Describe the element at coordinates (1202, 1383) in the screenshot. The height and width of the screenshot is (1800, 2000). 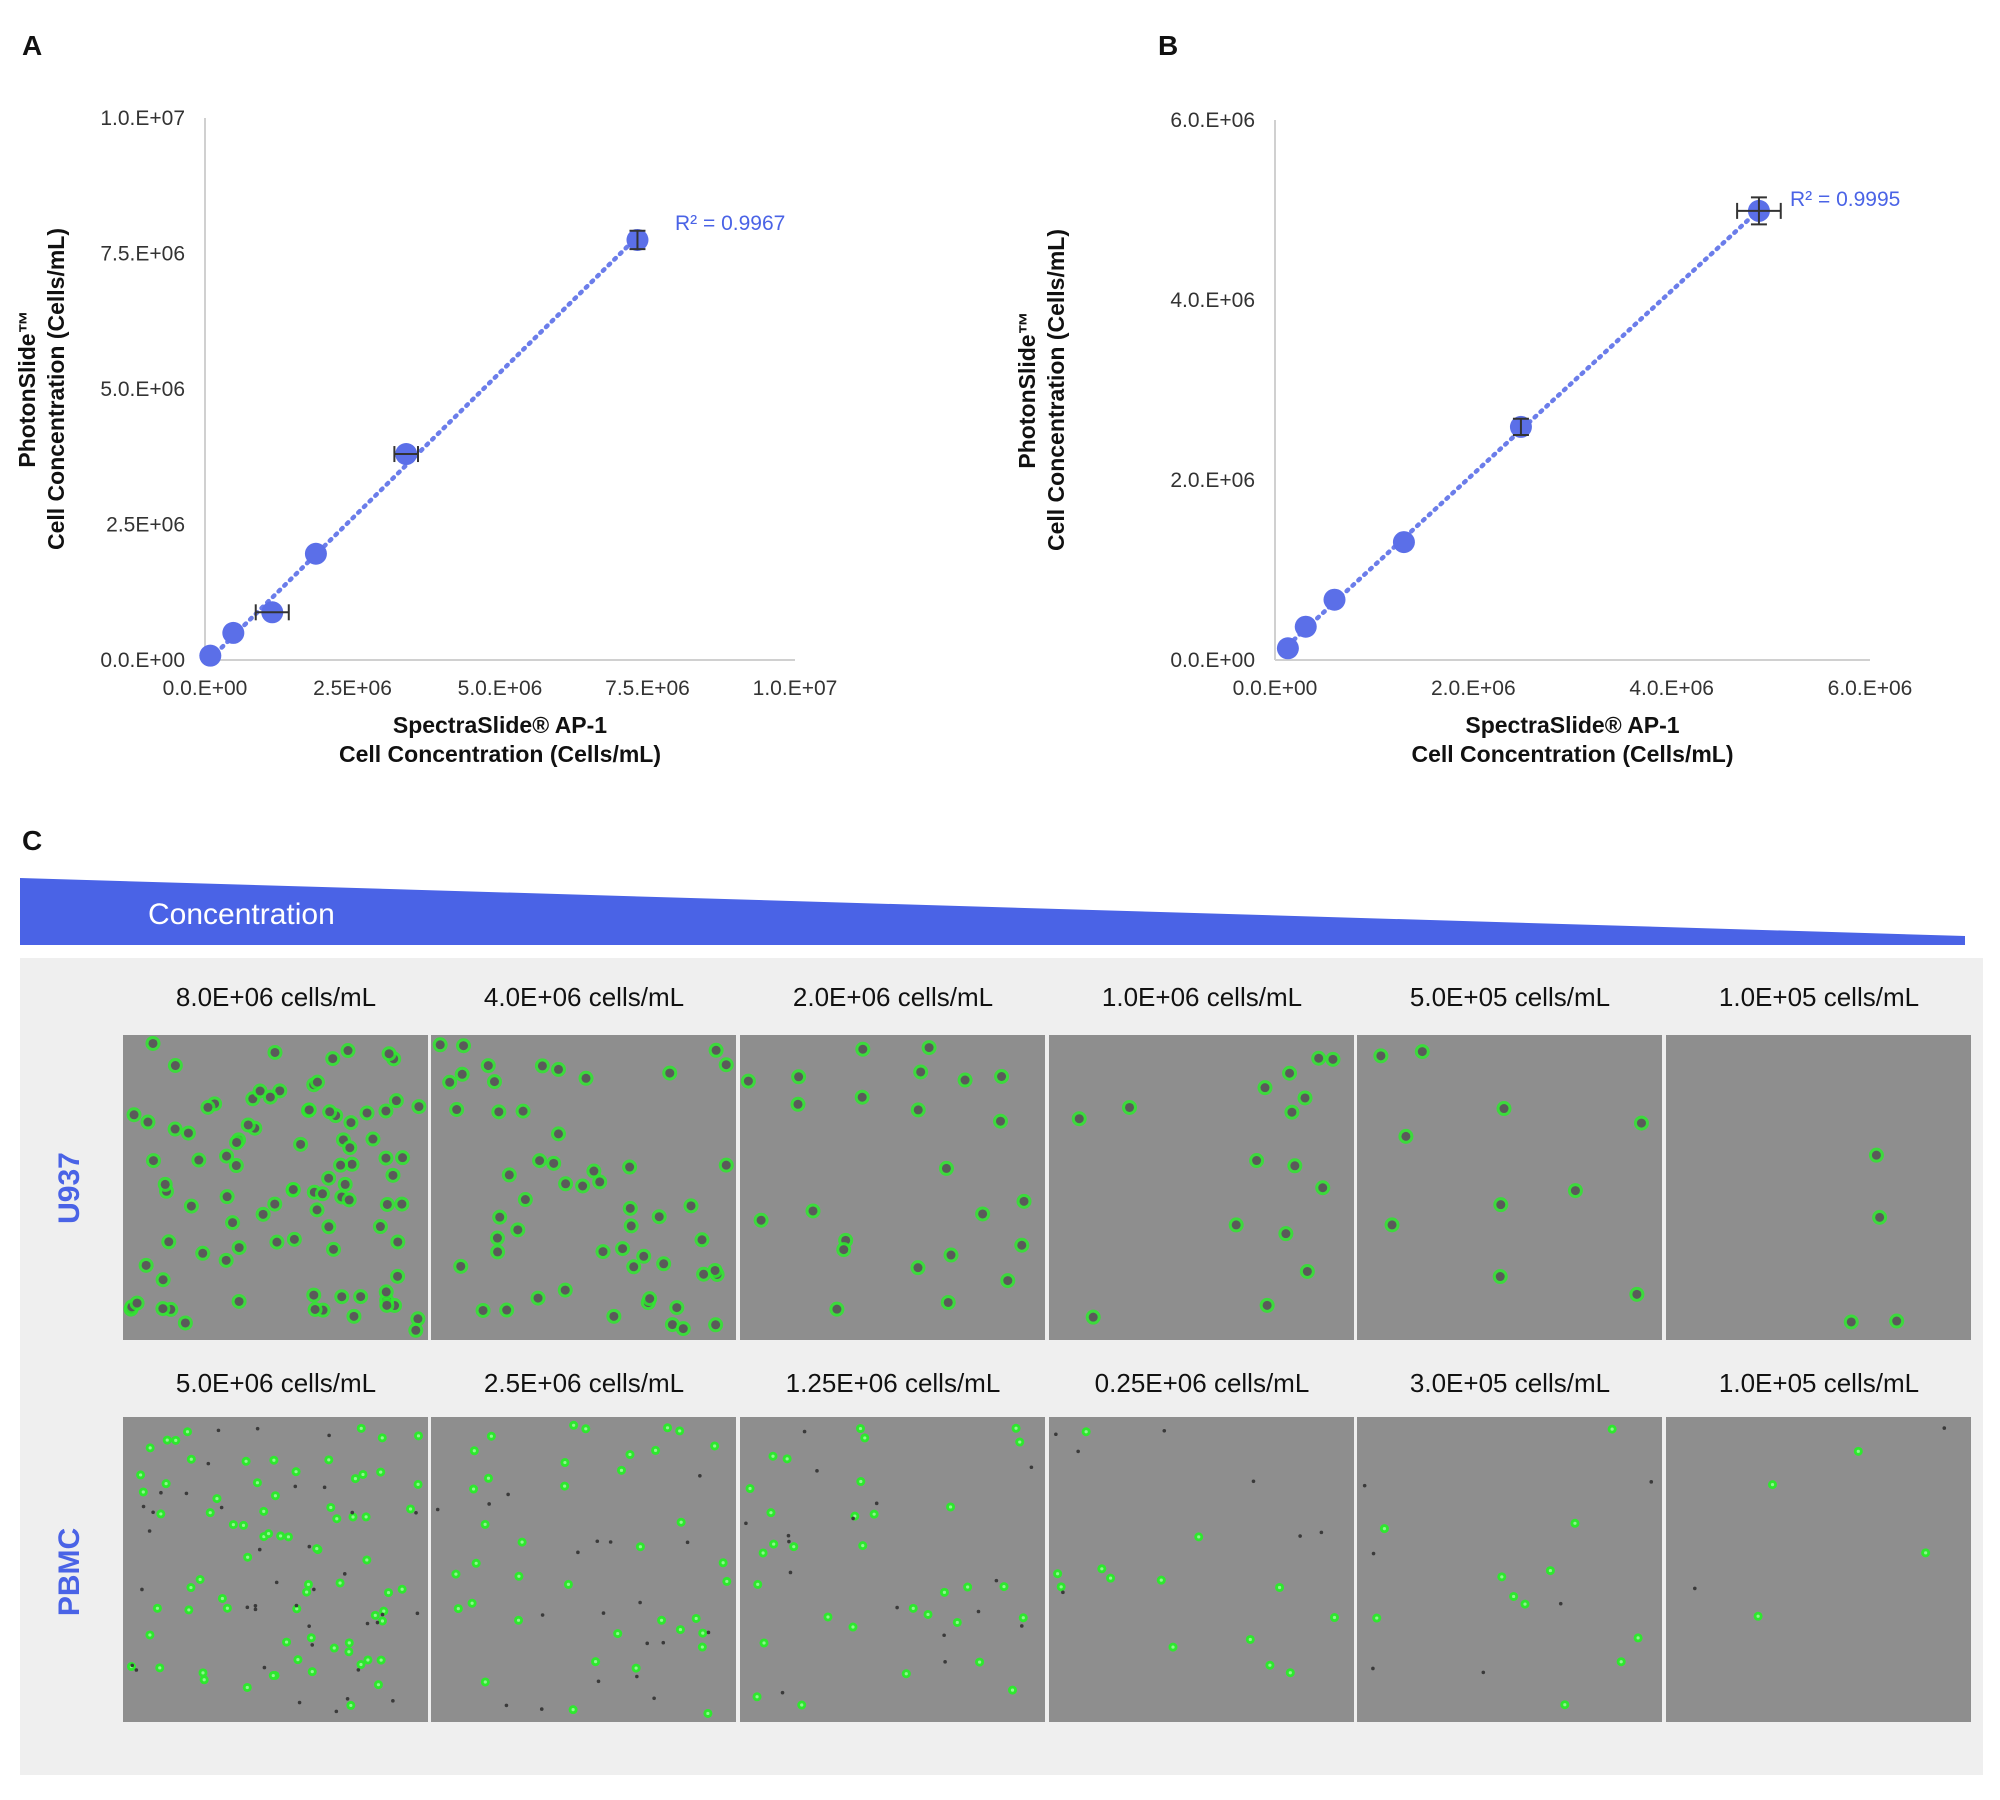
I see `concentration-header: 0.25E+06 cells/mL` at that location.